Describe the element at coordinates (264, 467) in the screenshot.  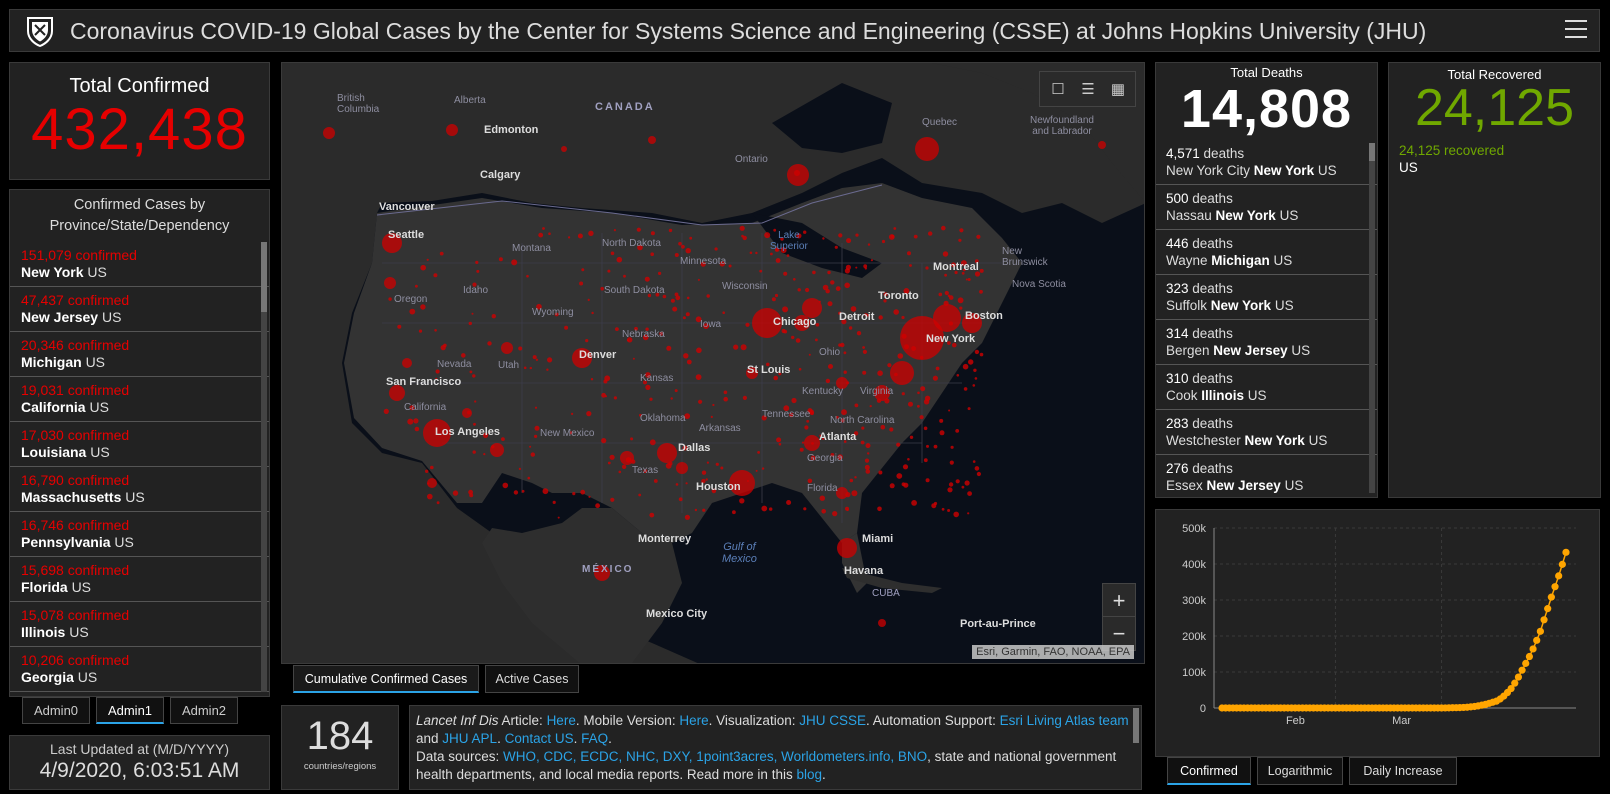
I see `confirmed-list-scrollbar` at that location.